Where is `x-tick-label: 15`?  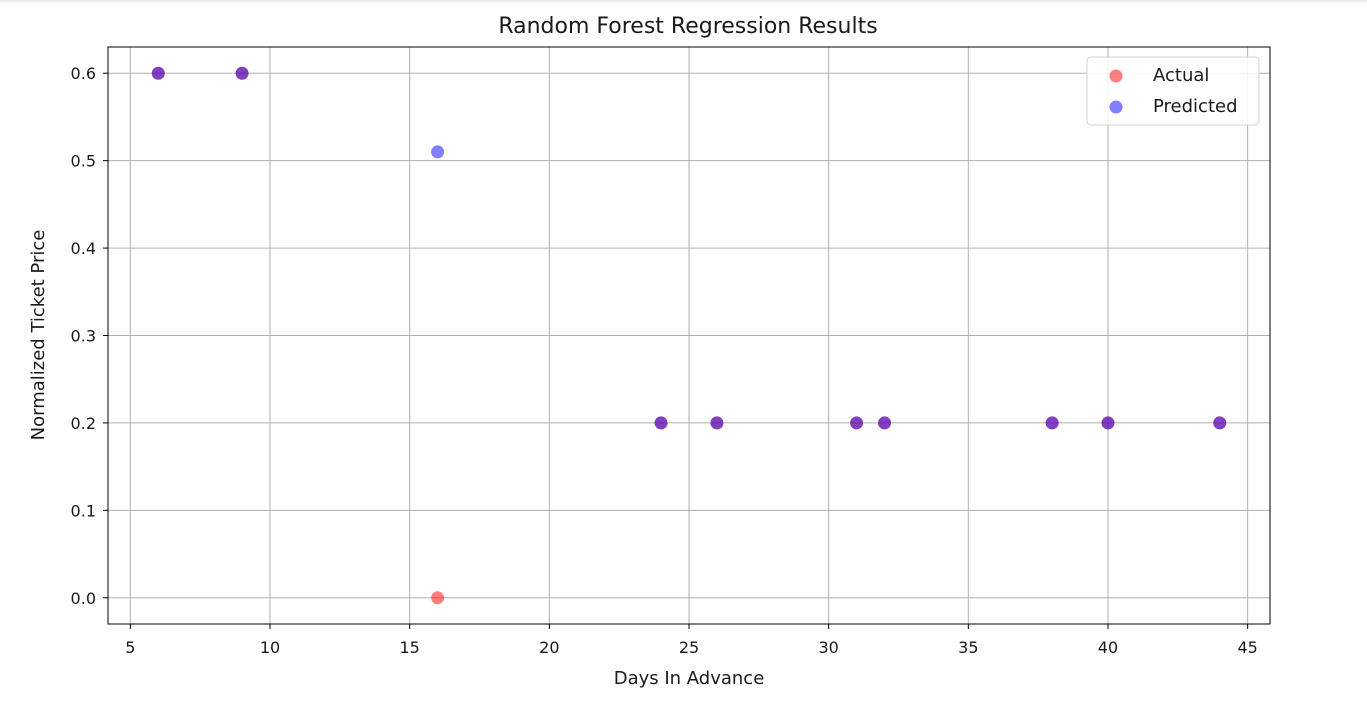 x-tick-label: 15 is located at coordinates (409, 647).